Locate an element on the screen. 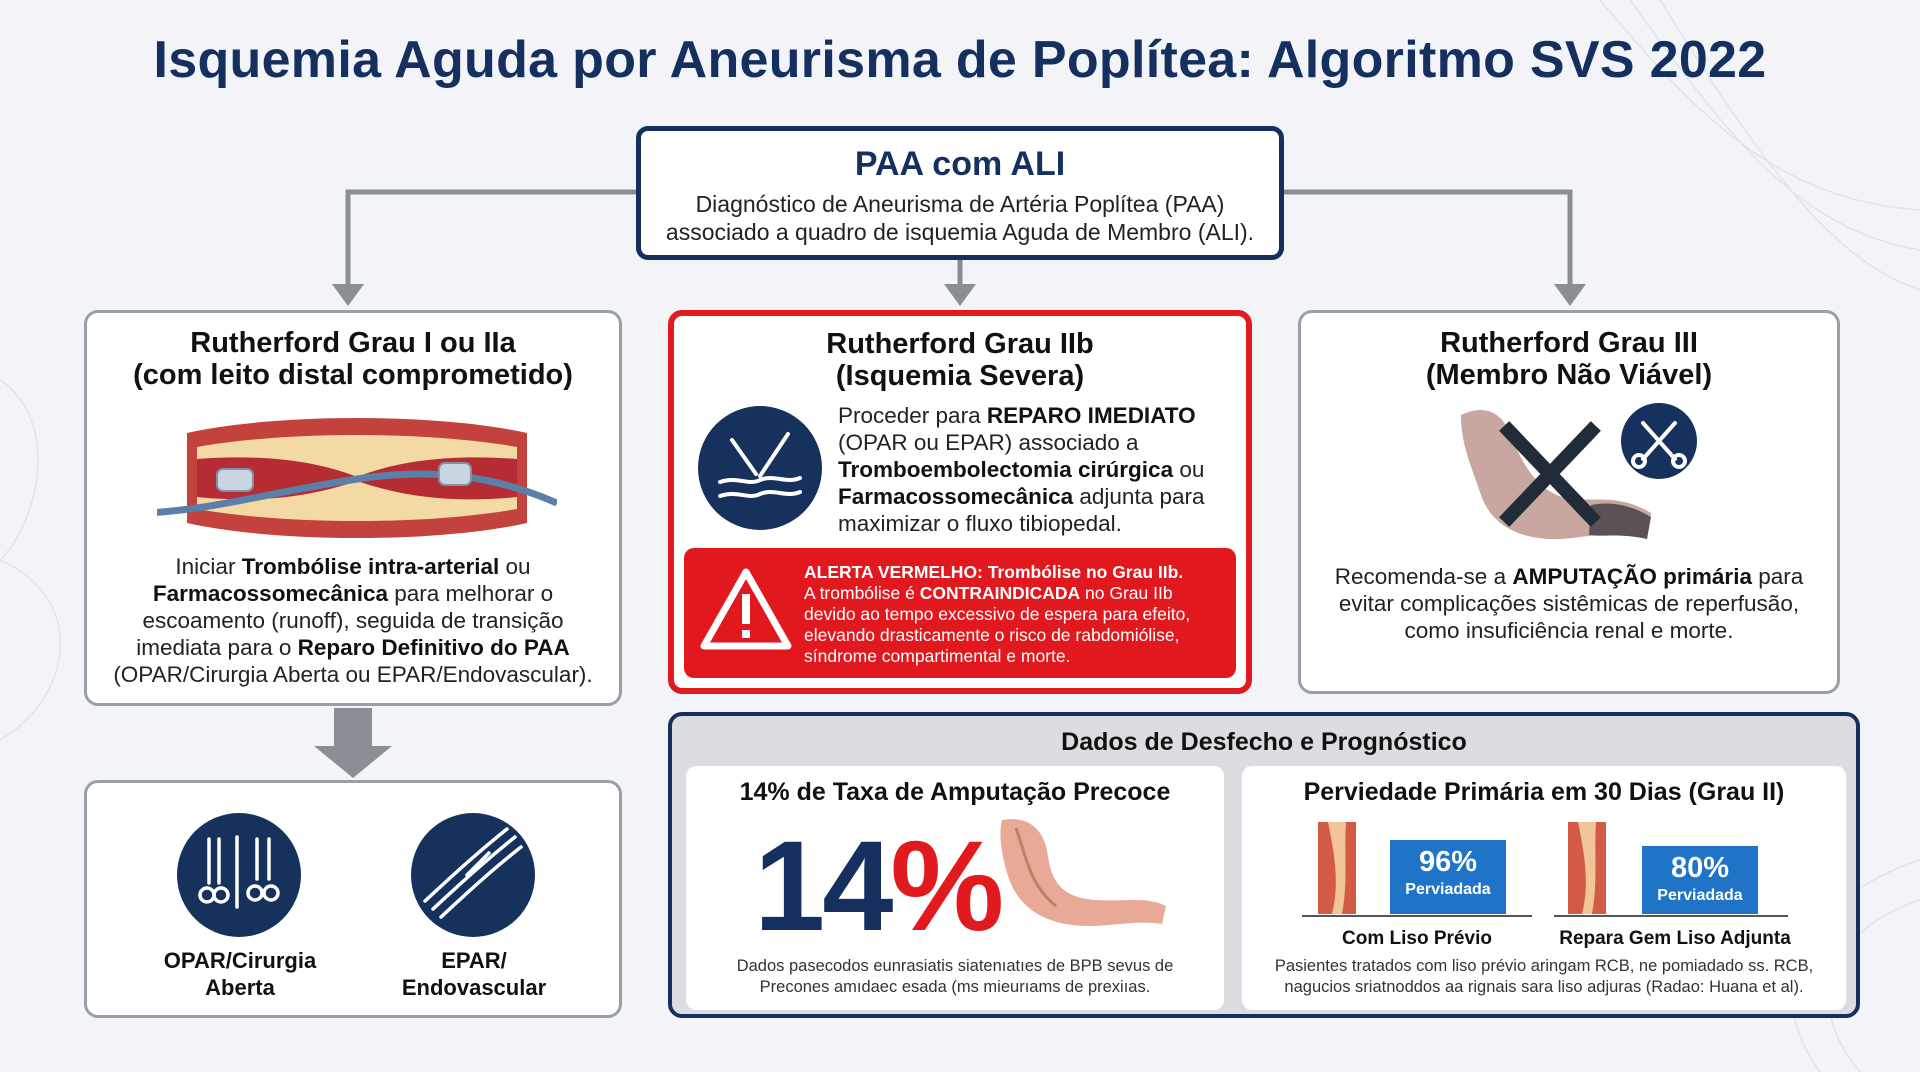 This screenshot has height=1072, width=1920. text-bold: AMPUTAÇÃO primária is located at coordinates (1632, 576).